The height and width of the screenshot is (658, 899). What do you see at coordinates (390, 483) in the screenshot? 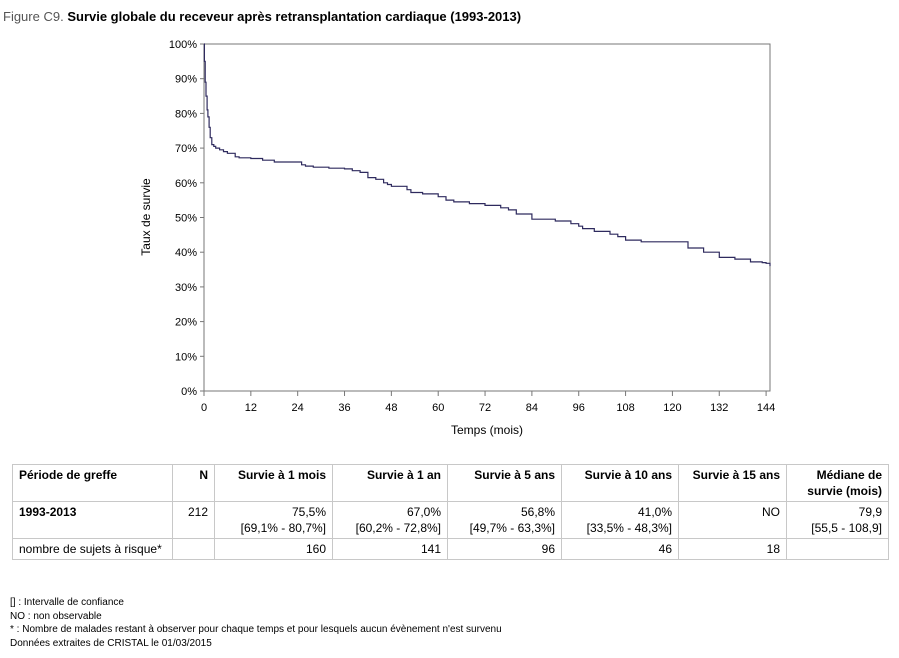
I see `header-survival-1-year: Survie à 1 an` at bounding box center [390, 483].